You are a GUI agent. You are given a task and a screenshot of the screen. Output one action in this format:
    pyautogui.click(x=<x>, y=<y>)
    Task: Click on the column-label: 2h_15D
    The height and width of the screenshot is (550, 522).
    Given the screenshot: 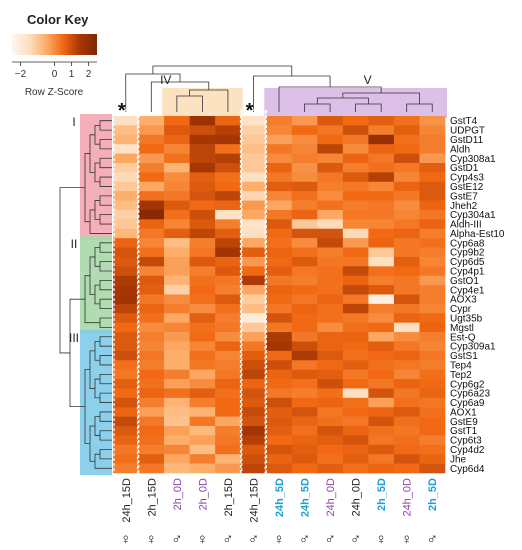 What is the action you would take?
    pyautogui.click(x=152, y=497)
    